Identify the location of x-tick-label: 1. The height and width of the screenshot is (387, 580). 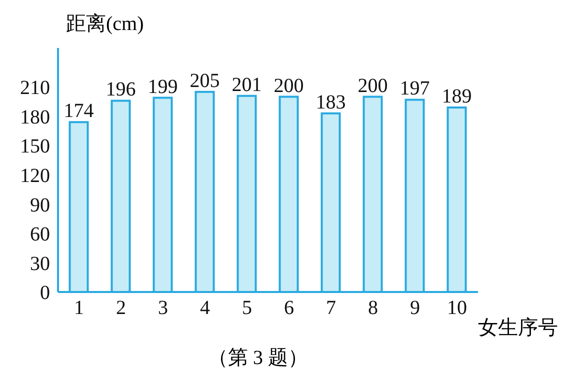
(79, 308).